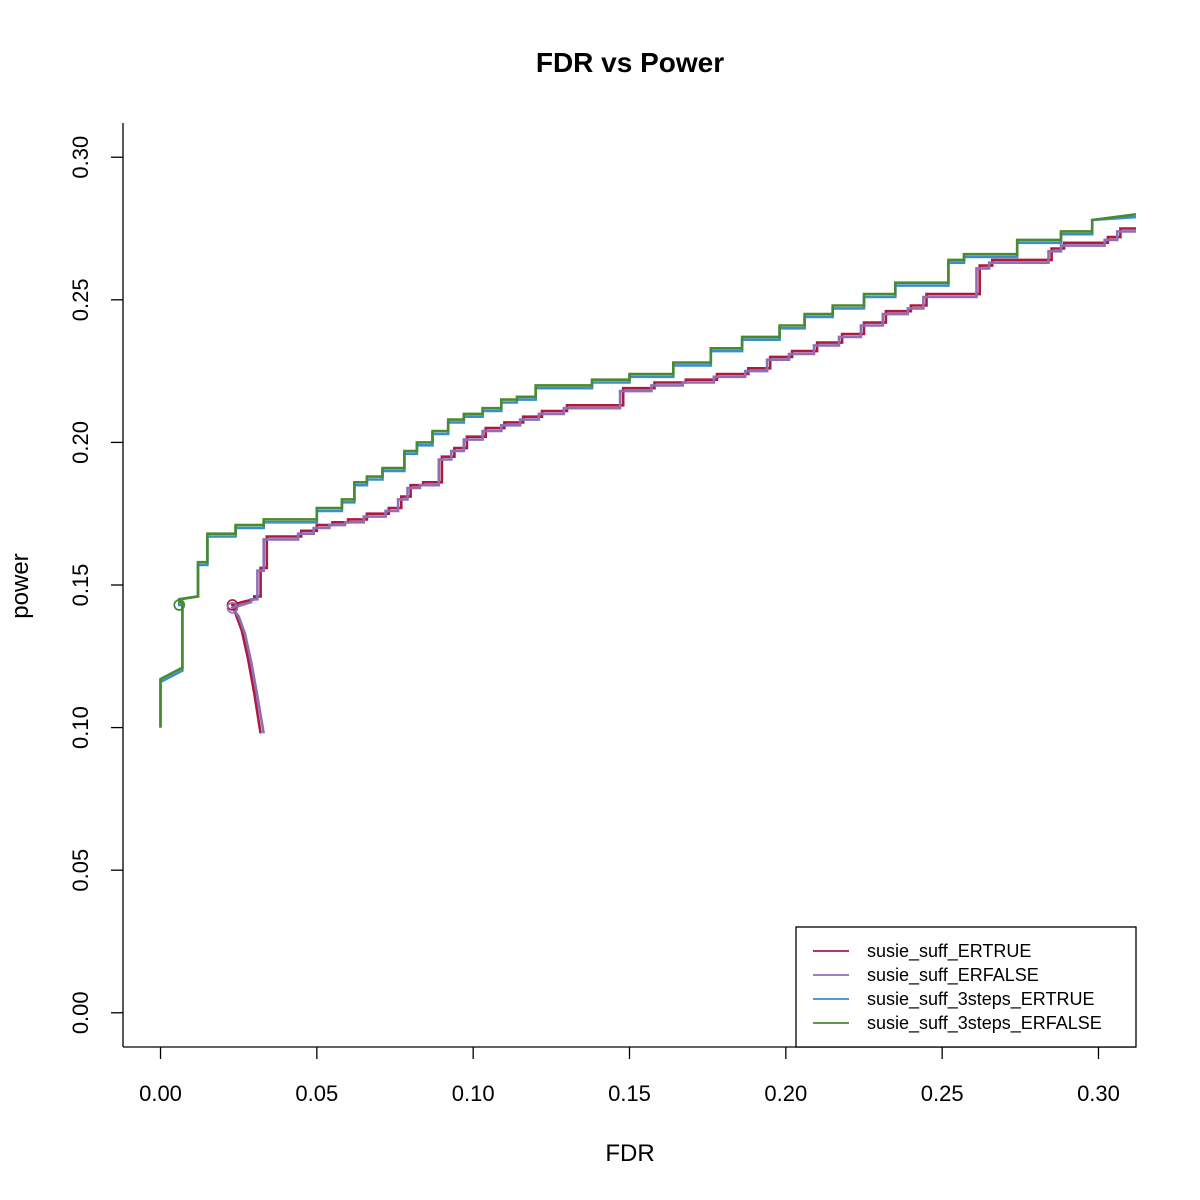 The image size is (1200, 1200). Describe the element at coordinates (206, 606) in the screenshot. I see `series-markers` at that location.